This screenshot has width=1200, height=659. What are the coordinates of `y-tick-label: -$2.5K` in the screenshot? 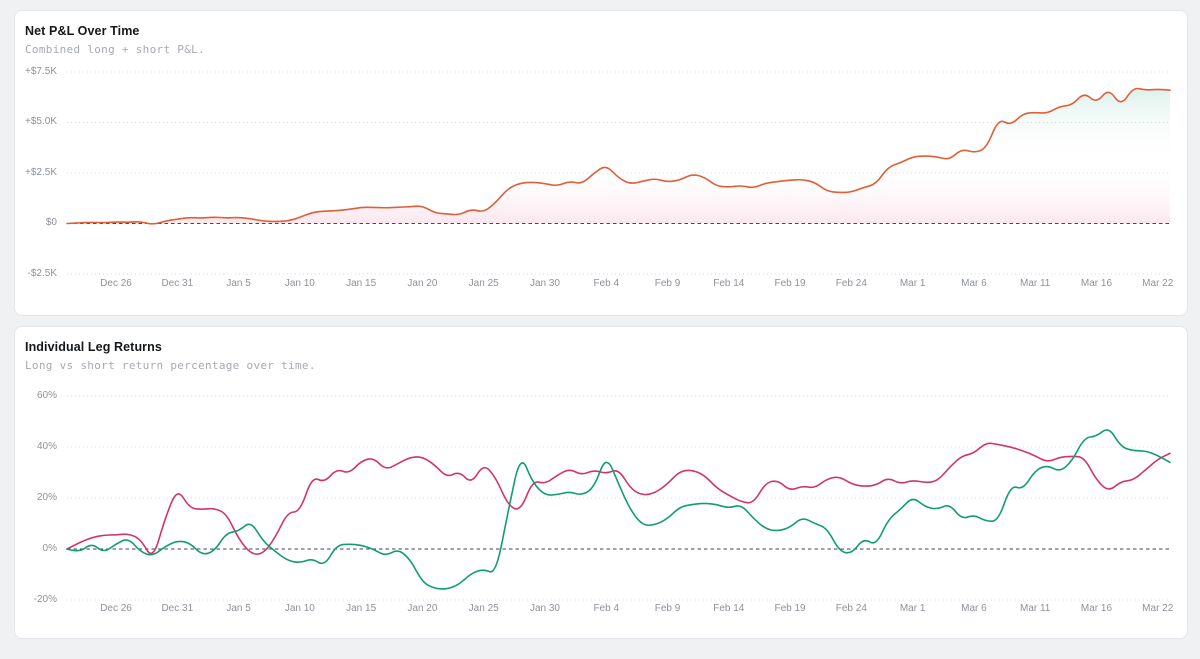 It's located at (42, 273).